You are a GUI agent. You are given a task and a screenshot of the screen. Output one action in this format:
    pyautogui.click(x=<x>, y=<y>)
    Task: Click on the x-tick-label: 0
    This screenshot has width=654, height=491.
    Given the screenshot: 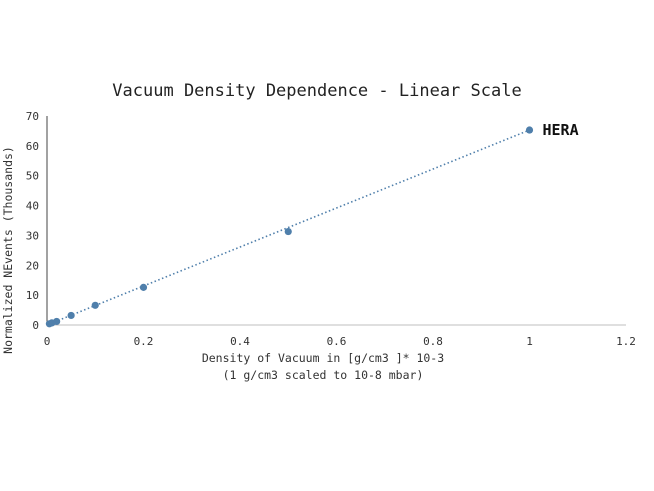 What is the action you would take?
    pyautogui.click(x=47, y=341)
    